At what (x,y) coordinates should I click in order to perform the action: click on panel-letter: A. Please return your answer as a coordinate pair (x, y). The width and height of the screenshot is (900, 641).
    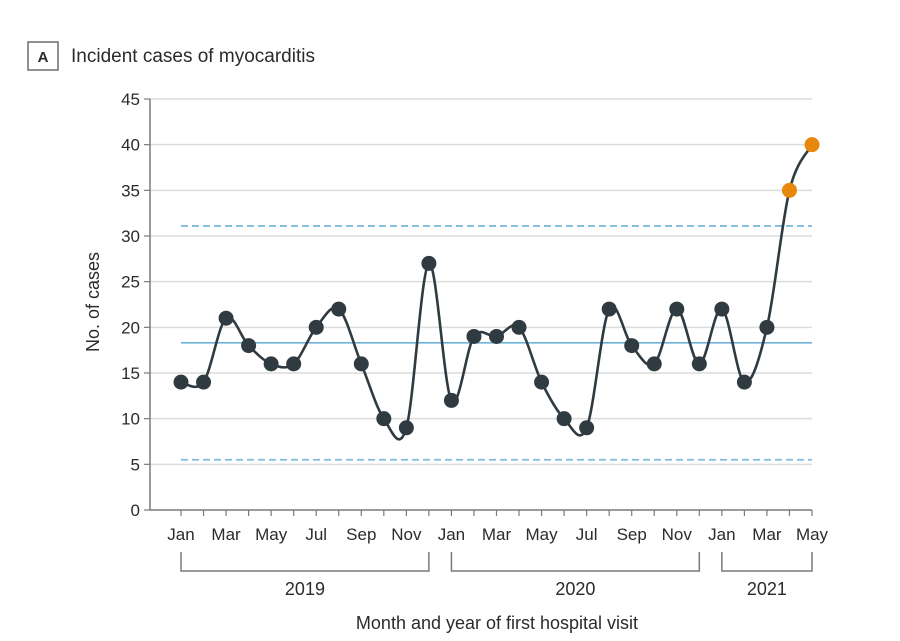
    Looking at the image, I should click on (43, 57).